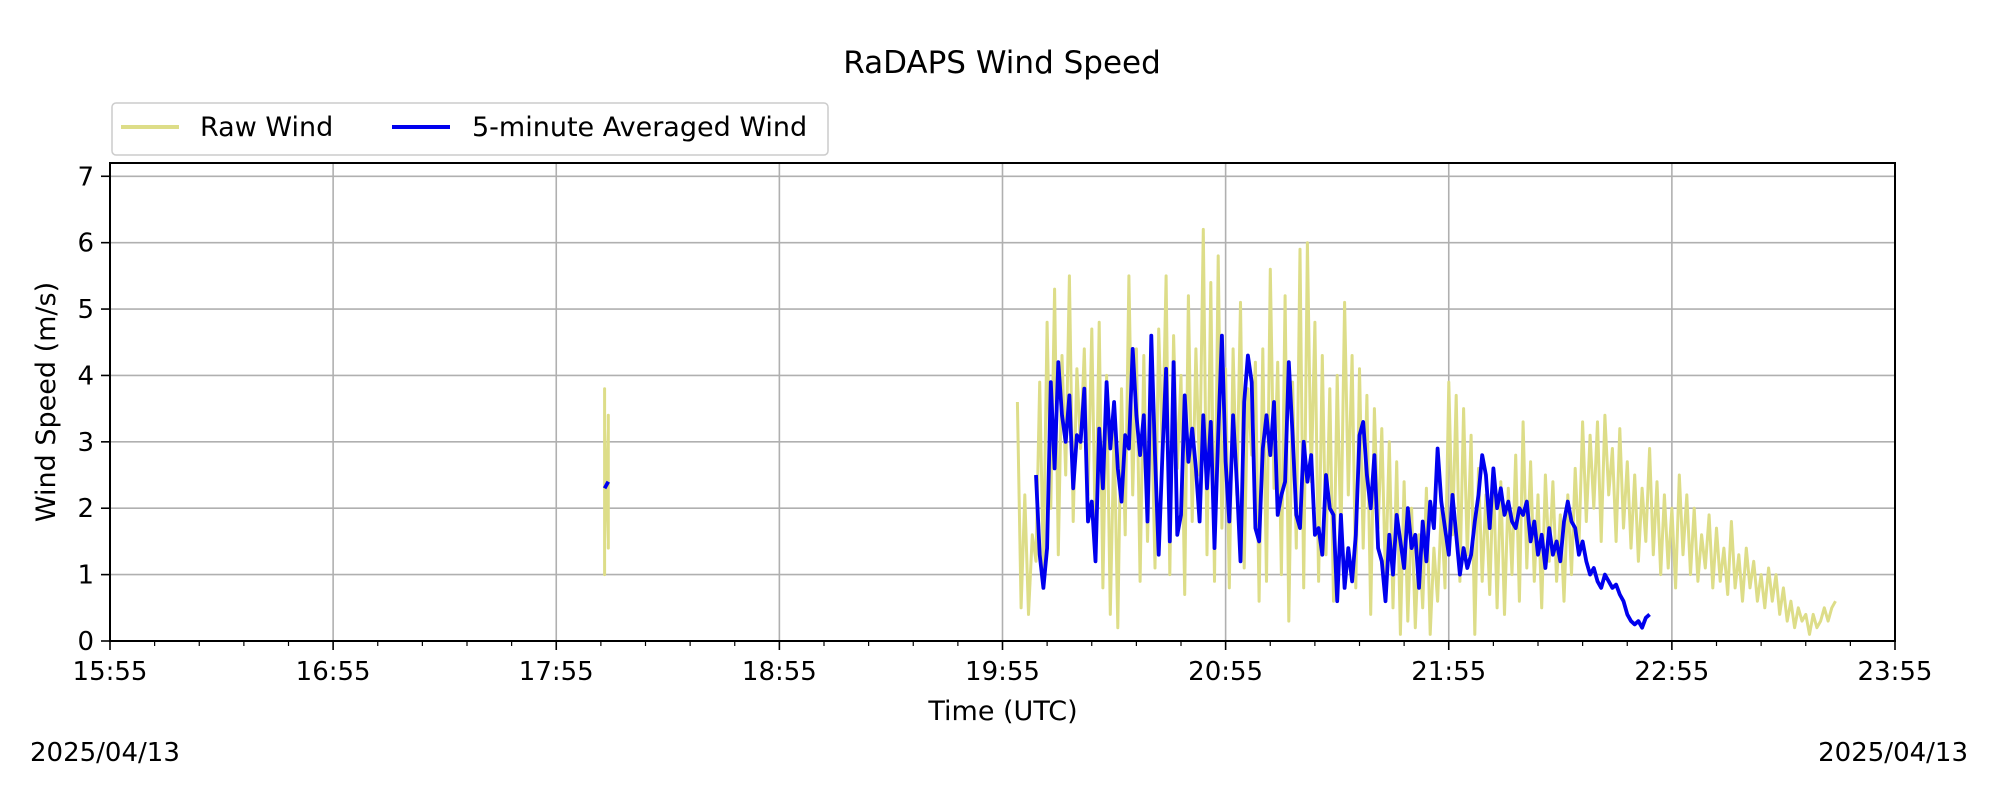 This screenshot has height=800, width=2000. Describe the element at coordinates (779, 672) in the screenshot. I see `x-tick-label: 18:55` at that location.